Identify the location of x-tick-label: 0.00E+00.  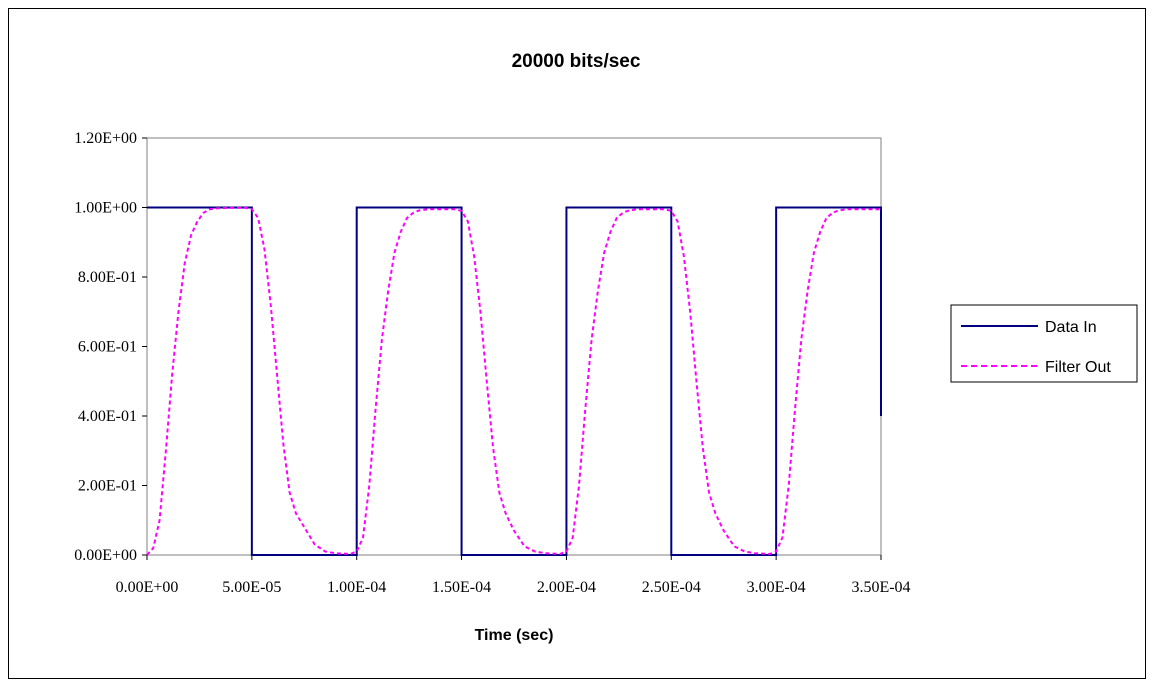
(147, 587).